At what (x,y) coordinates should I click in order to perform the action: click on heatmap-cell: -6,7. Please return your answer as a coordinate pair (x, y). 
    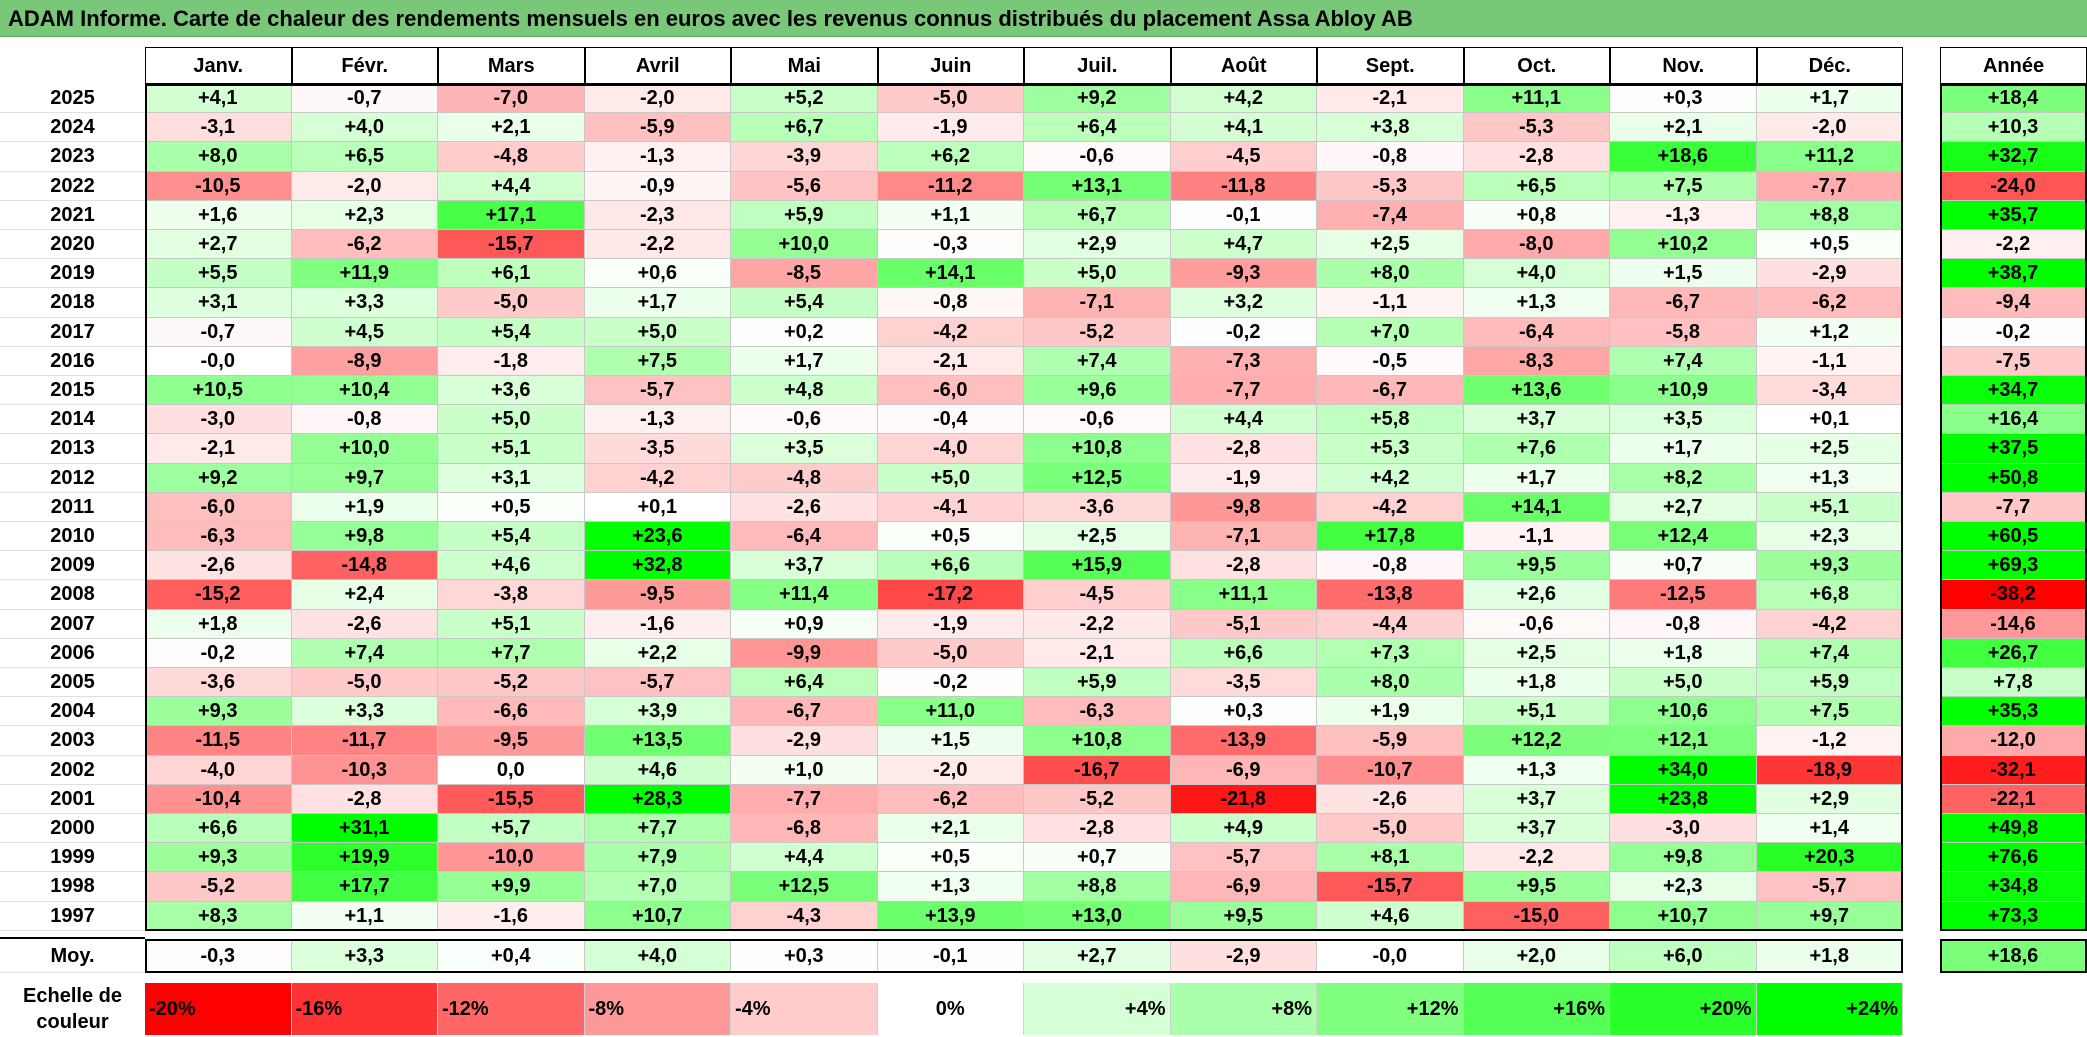
    Looking at the image, I should click on (1683, 303).